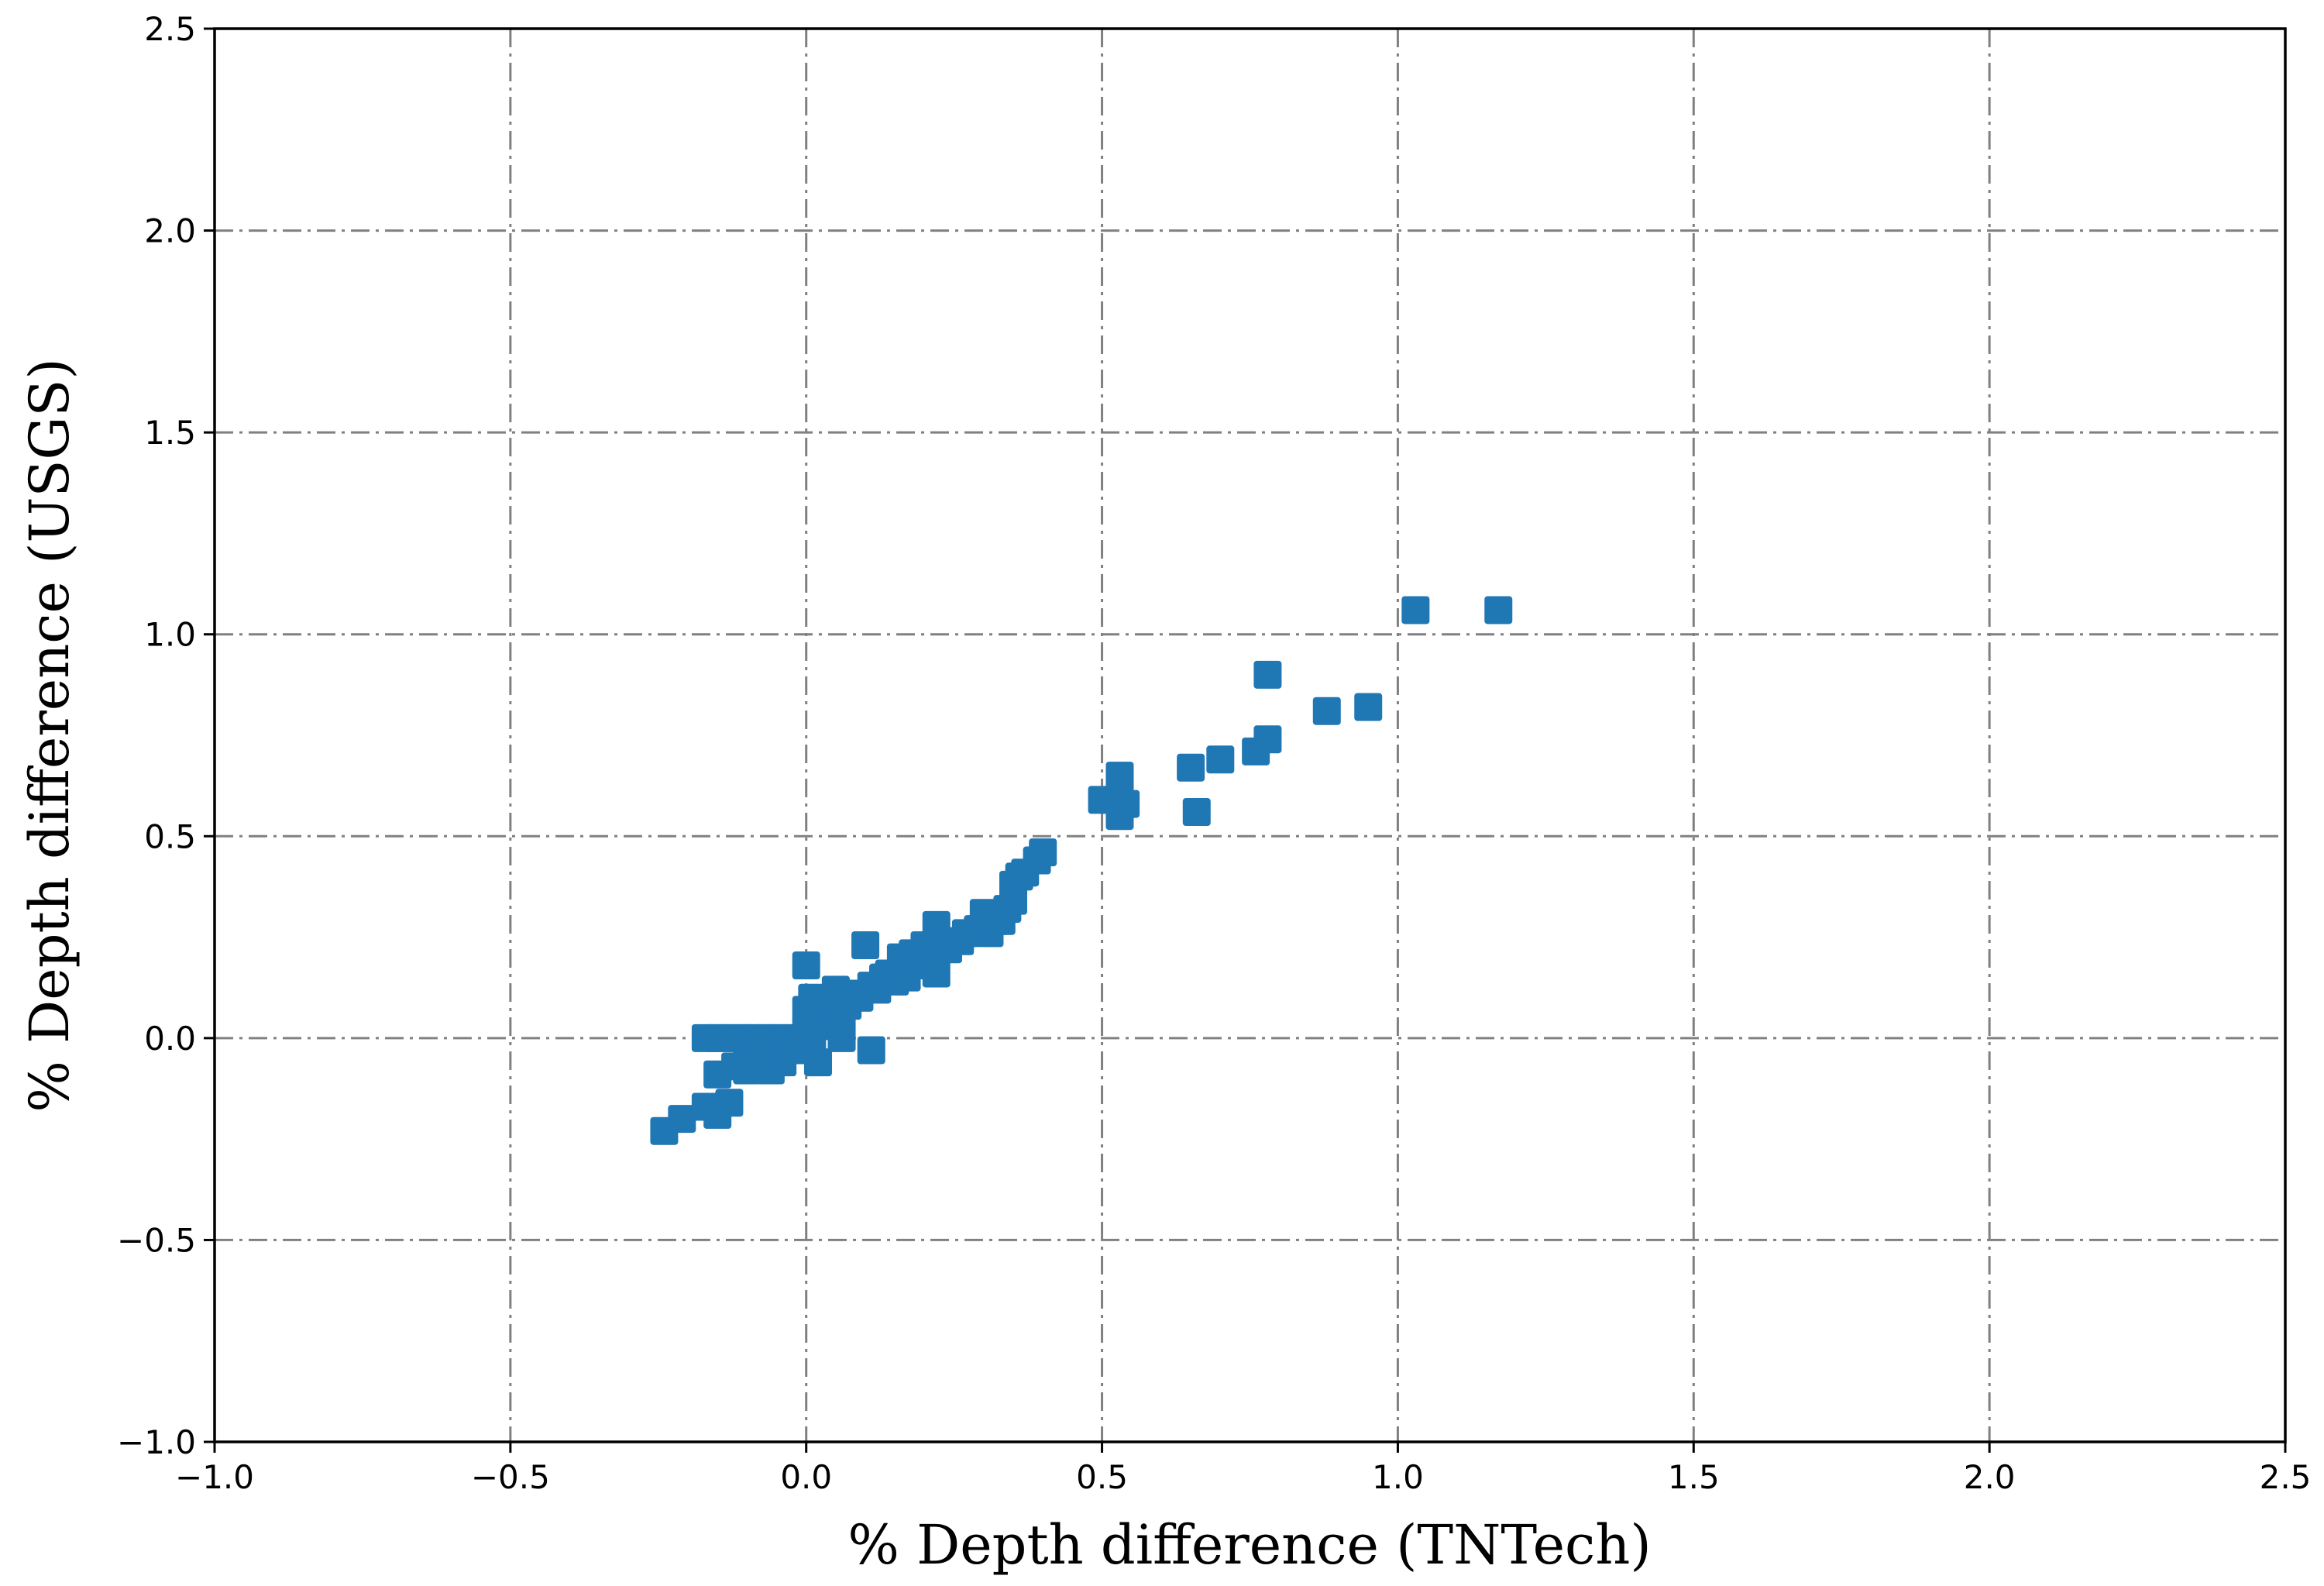 Image resolution: width=2324 pixels, height=1586 pixels. I want to click on x-tick-label: 0.0, so click(806, 1477).